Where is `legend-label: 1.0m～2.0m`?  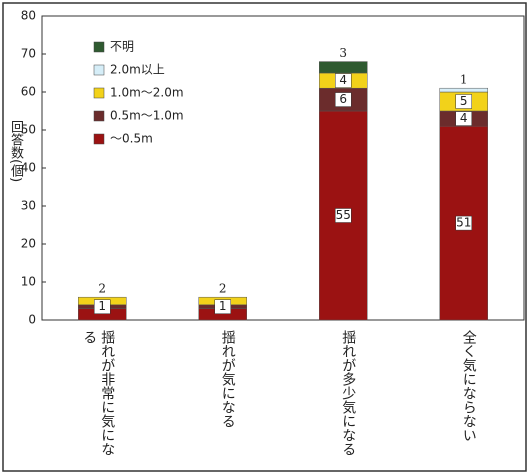
legend-label: 1.0m～2.0m is located at coordinates (147, 93).